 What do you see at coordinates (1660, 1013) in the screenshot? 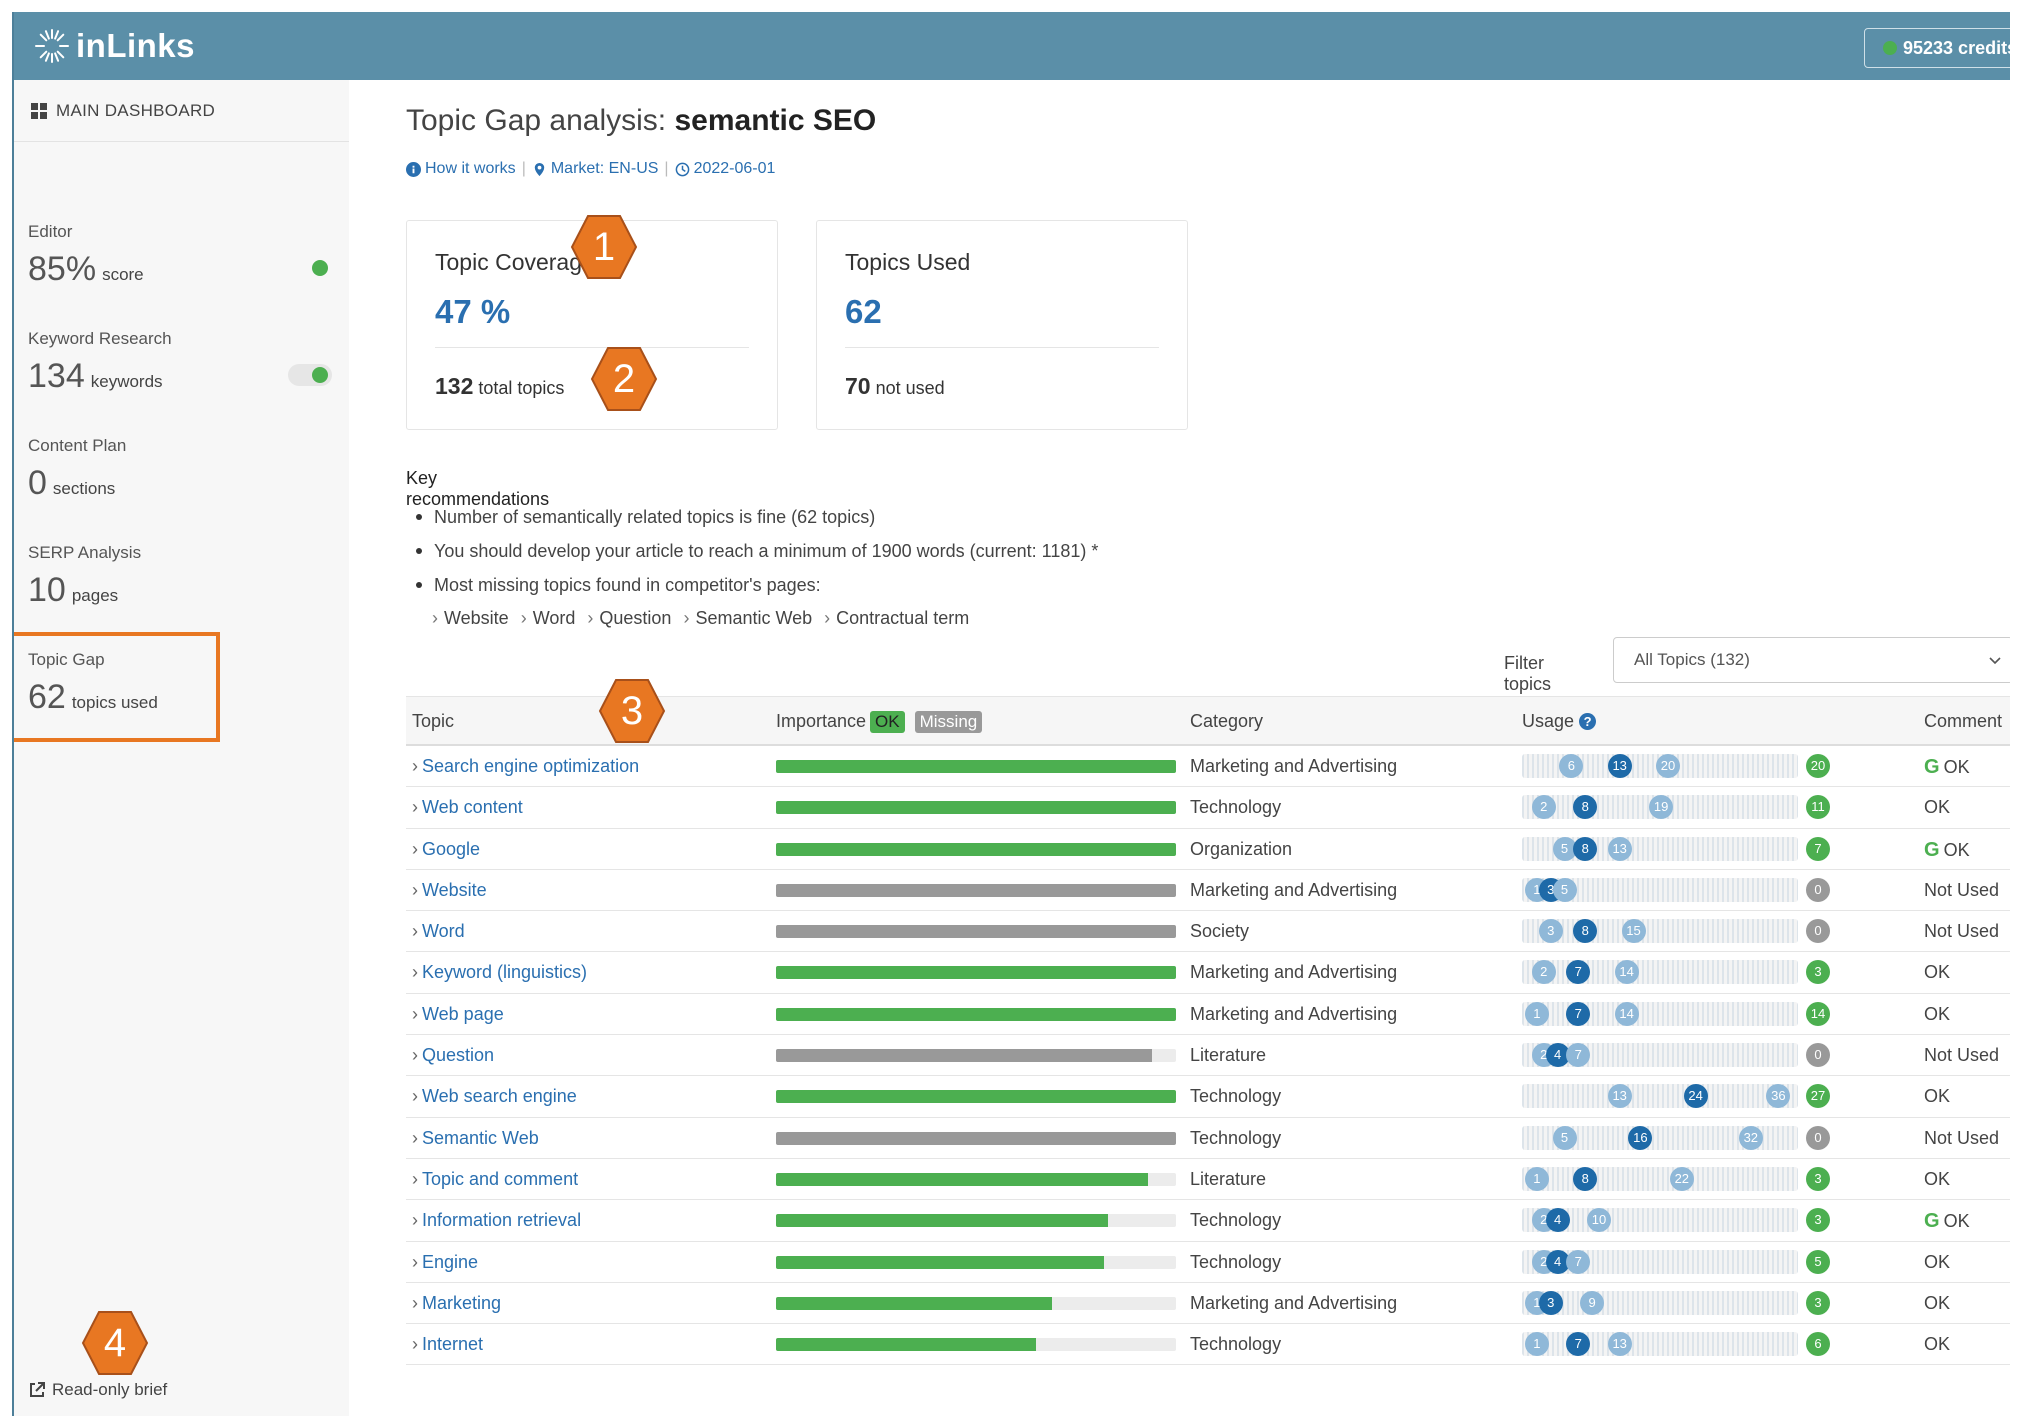
I see `usage-track: 1 7 14` at bounding box center [1660, 1013].